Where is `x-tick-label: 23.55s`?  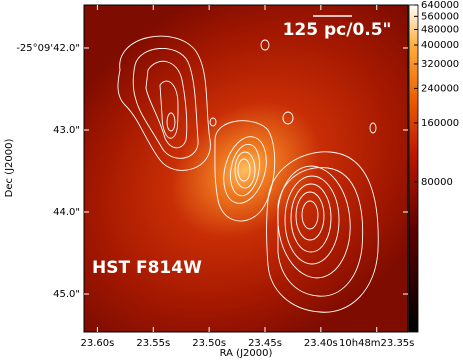
x-tick-label: 23.55s is located at coordinates (153, 343).